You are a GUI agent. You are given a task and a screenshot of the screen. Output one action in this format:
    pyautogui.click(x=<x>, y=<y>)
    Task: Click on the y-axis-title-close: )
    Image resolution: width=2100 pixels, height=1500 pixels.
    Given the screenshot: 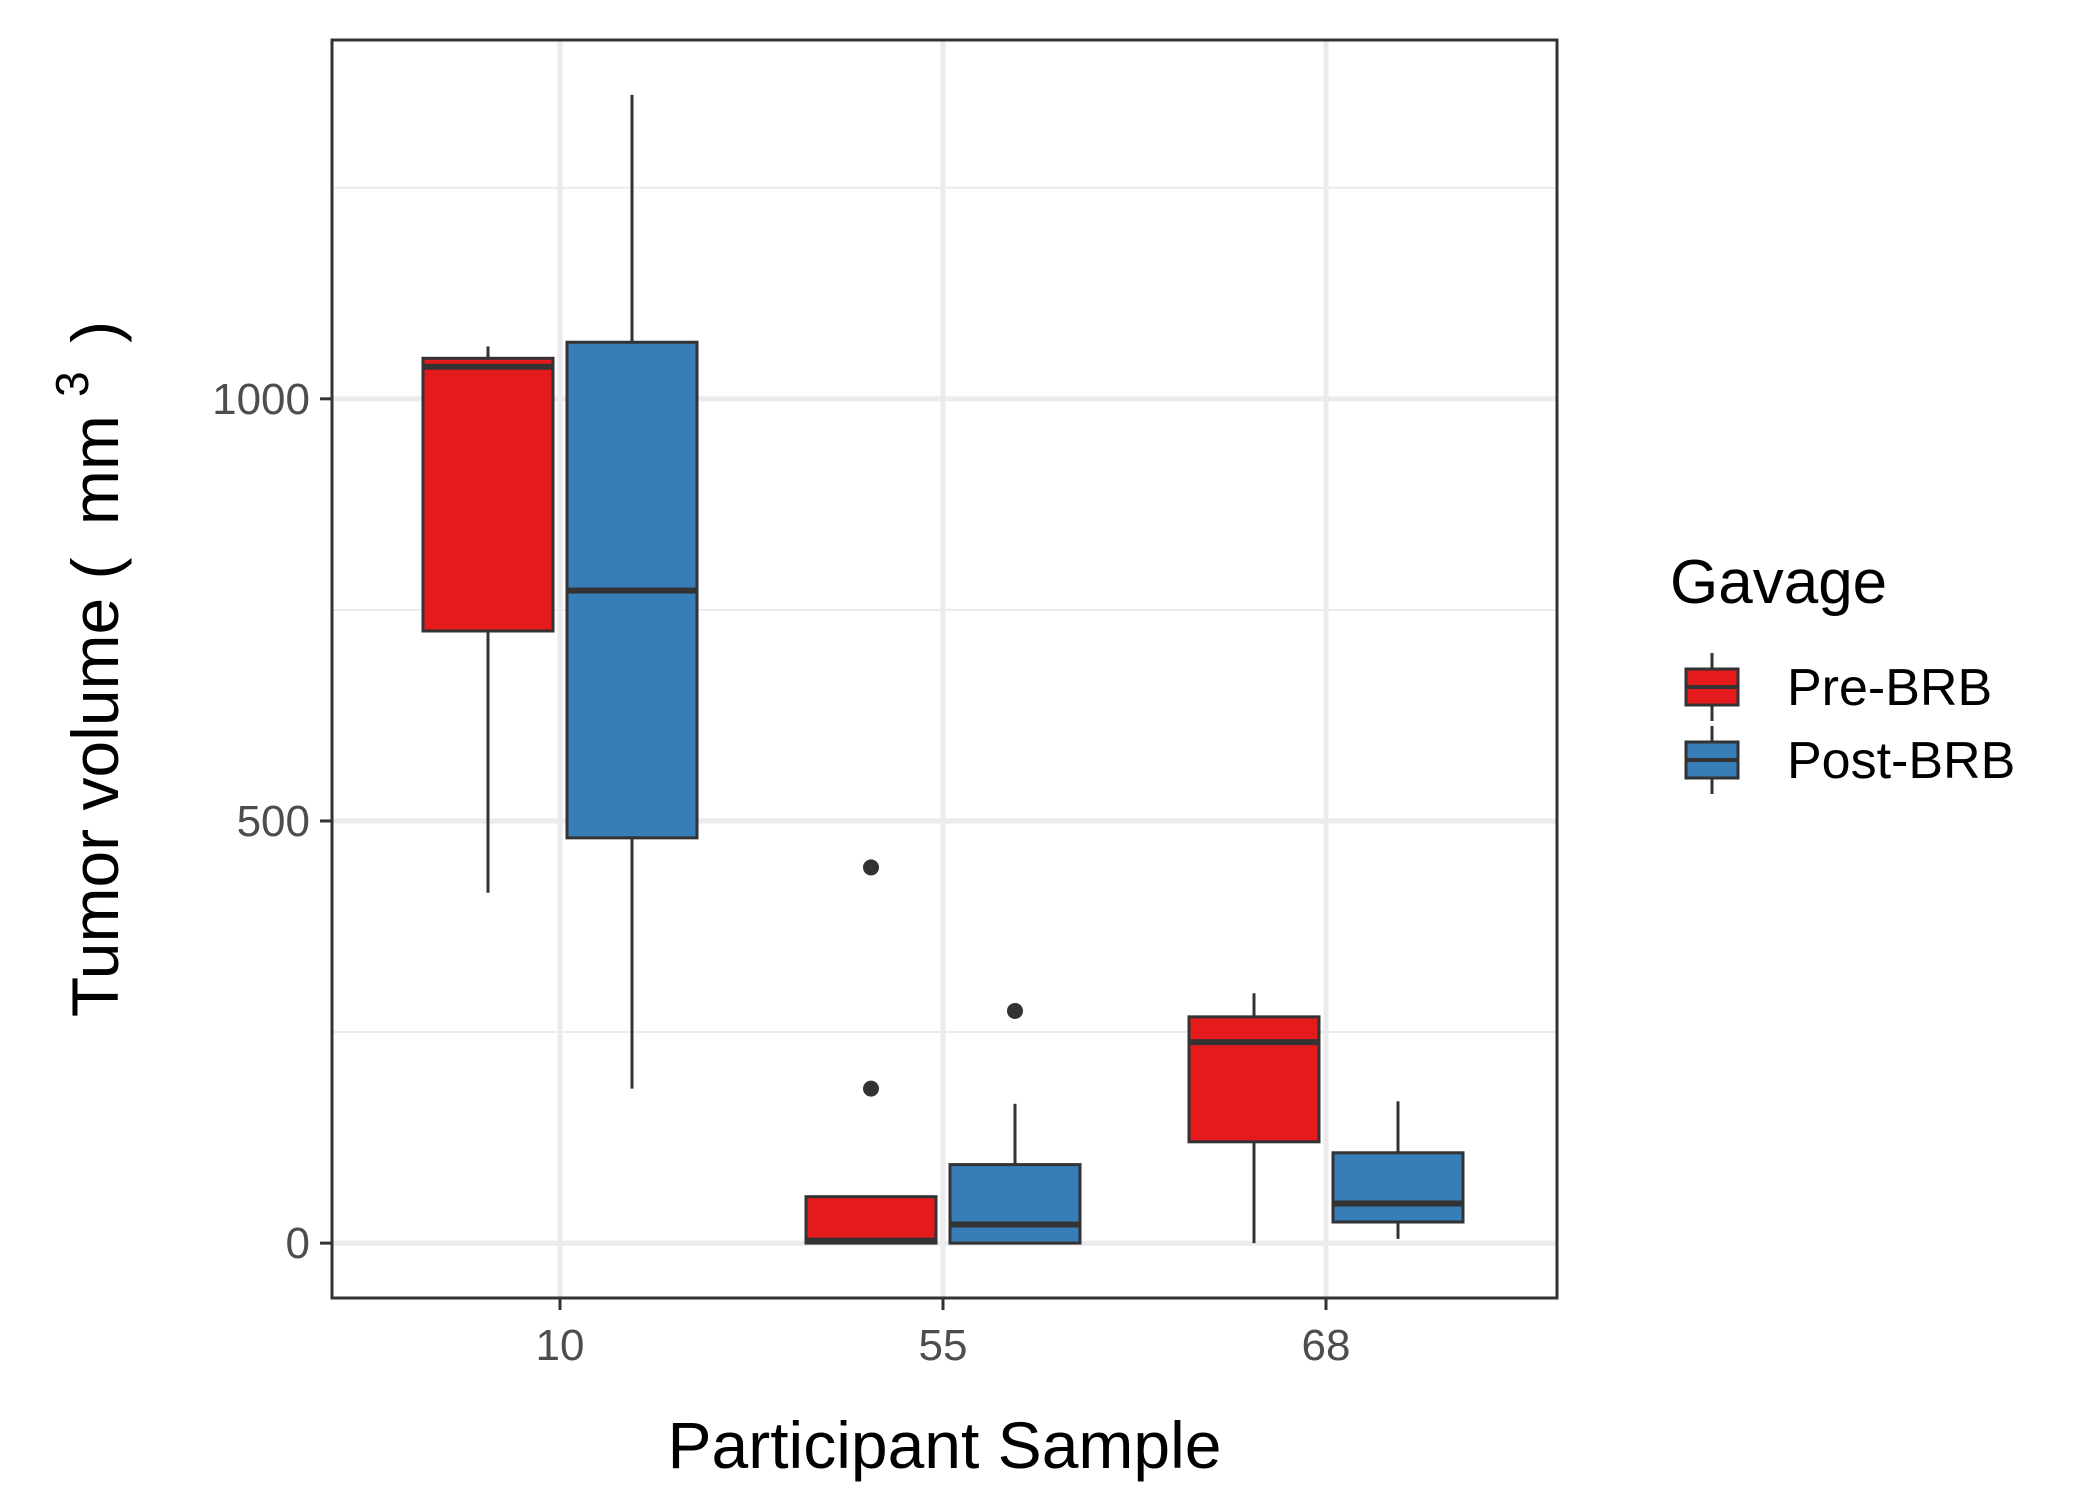 What is the action you would take?
    pyautogui.click(x=95, y=332)
    